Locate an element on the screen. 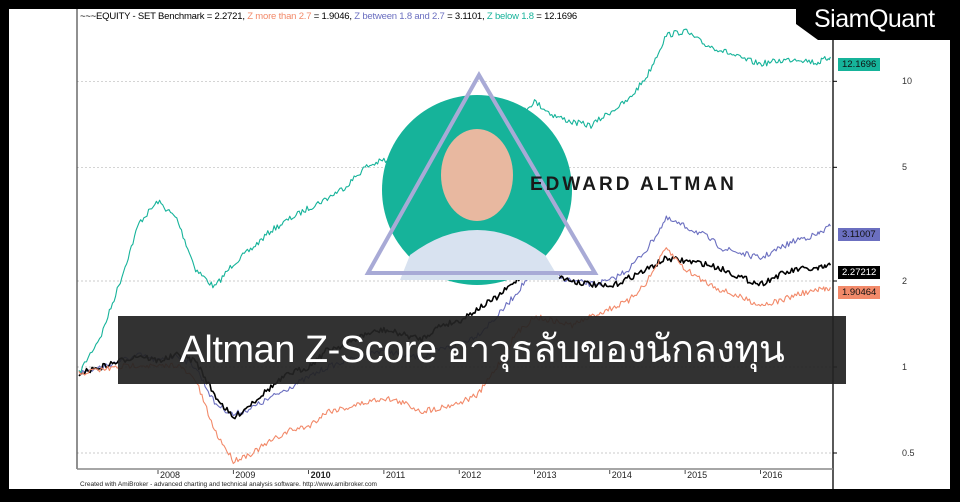  legend-z-more-value: = 1.9046, is located at coordinates (331, 16).